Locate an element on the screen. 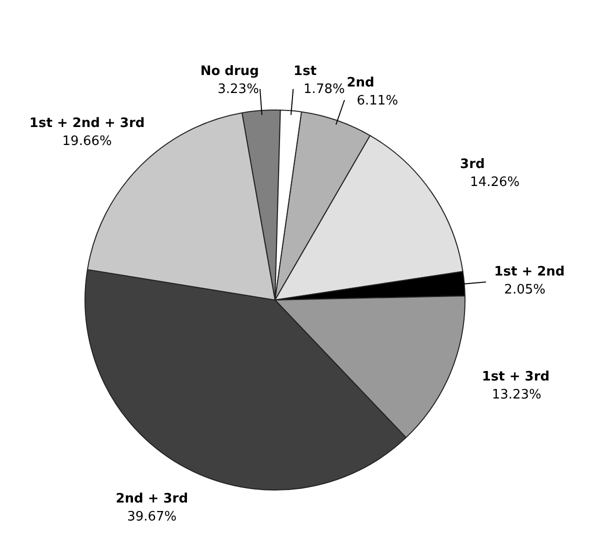 This screenshot has width=612, height=540. data-label: 3.23% is located at coordinates (238, 89).